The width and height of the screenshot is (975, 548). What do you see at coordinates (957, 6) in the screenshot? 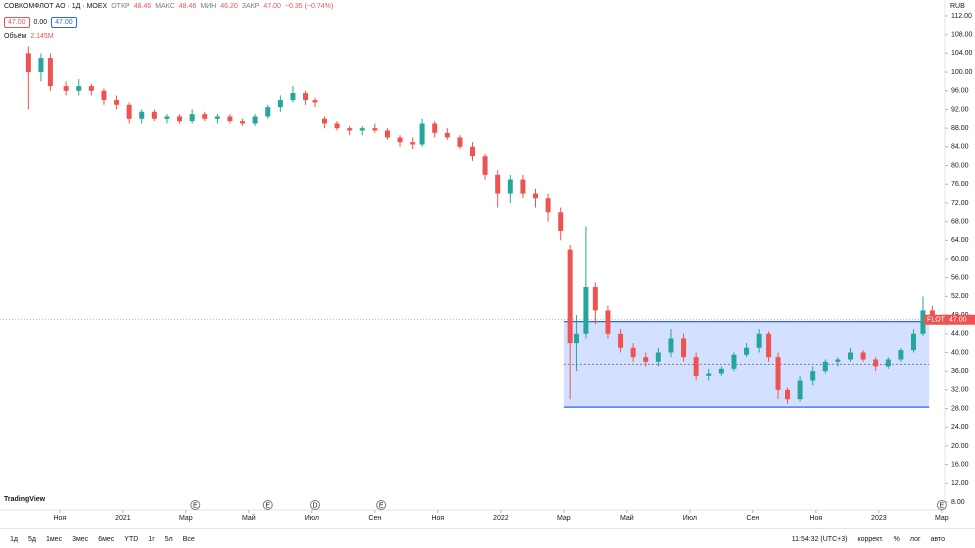
I see `currency: RUB` at bounding box center [957, 6].